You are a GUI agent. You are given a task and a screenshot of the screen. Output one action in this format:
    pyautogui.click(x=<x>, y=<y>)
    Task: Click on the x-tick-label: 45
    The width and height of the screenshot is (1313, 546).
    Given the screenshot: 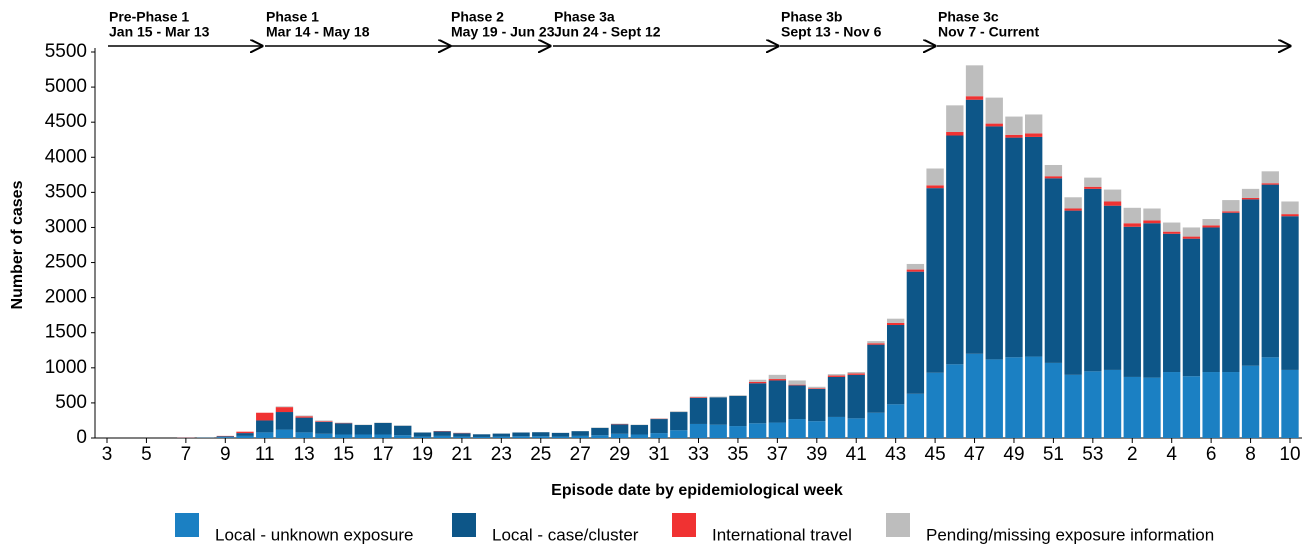 What is the action you would take?
    pyautogui.click(x=935, y=454)
    